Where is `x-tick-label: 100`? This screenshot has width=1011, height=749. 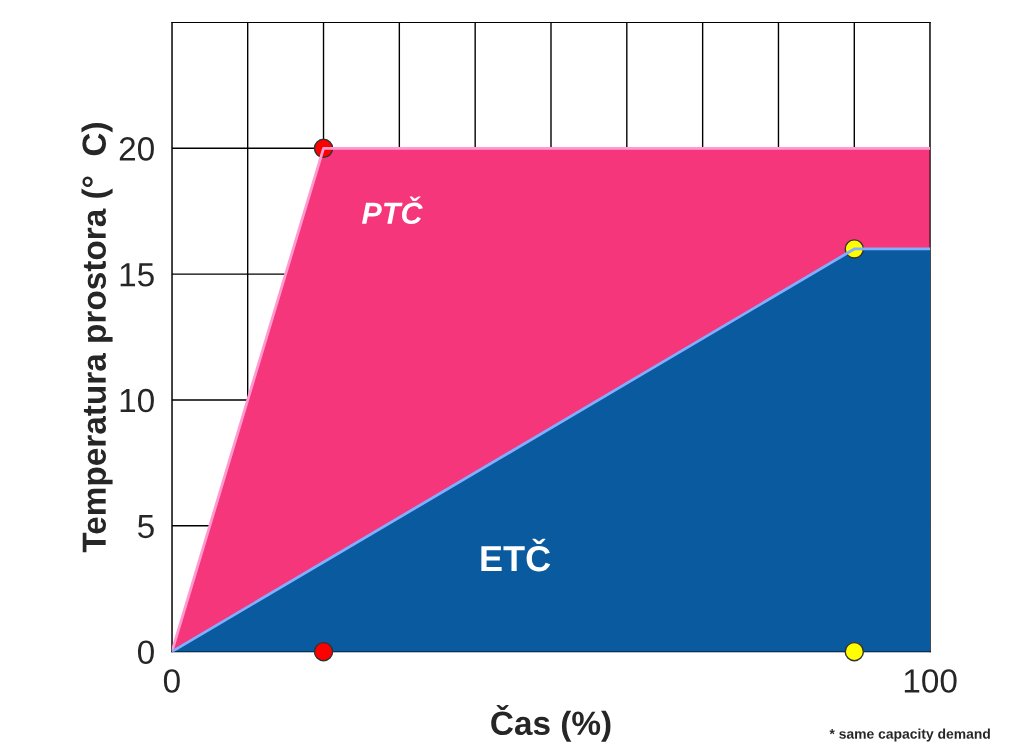 x-tick-label: 100 is located at coordinates (930, 681).